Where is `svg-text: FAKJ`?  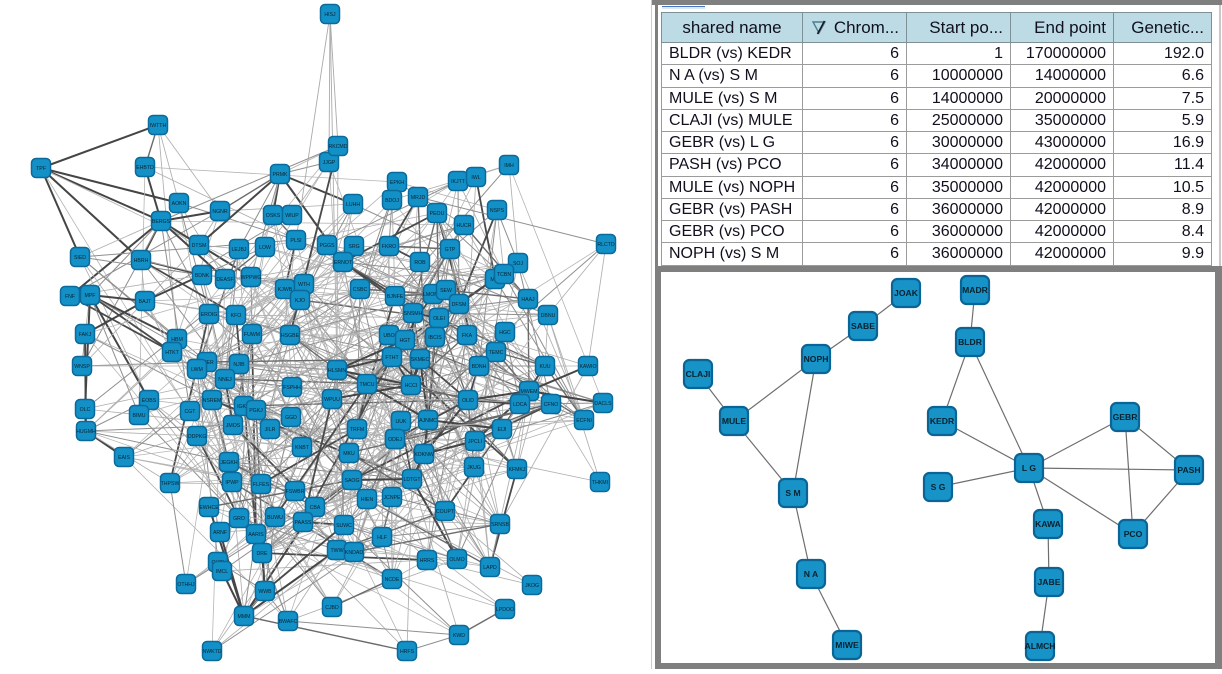
svg-text: FAKJ is located at coordinates (85, 335).